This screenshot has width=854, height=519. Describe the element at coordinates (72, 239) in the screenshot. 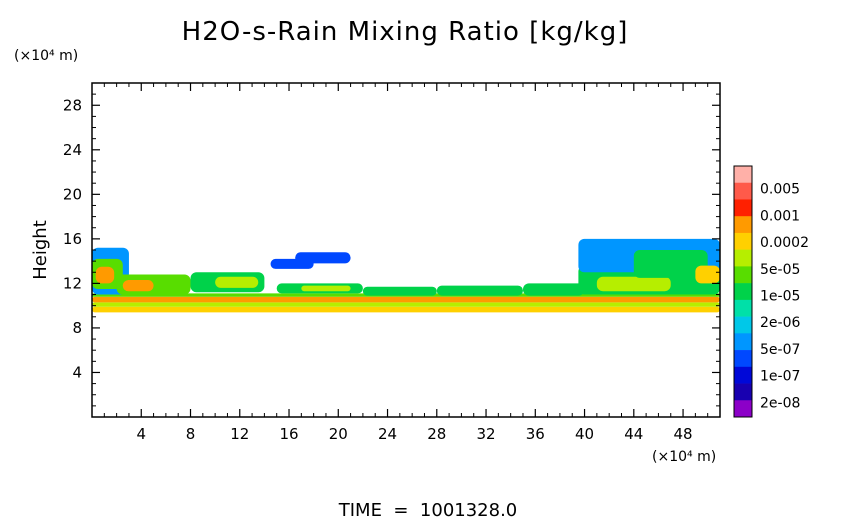

I see `y-tick-label: 16` at that location.